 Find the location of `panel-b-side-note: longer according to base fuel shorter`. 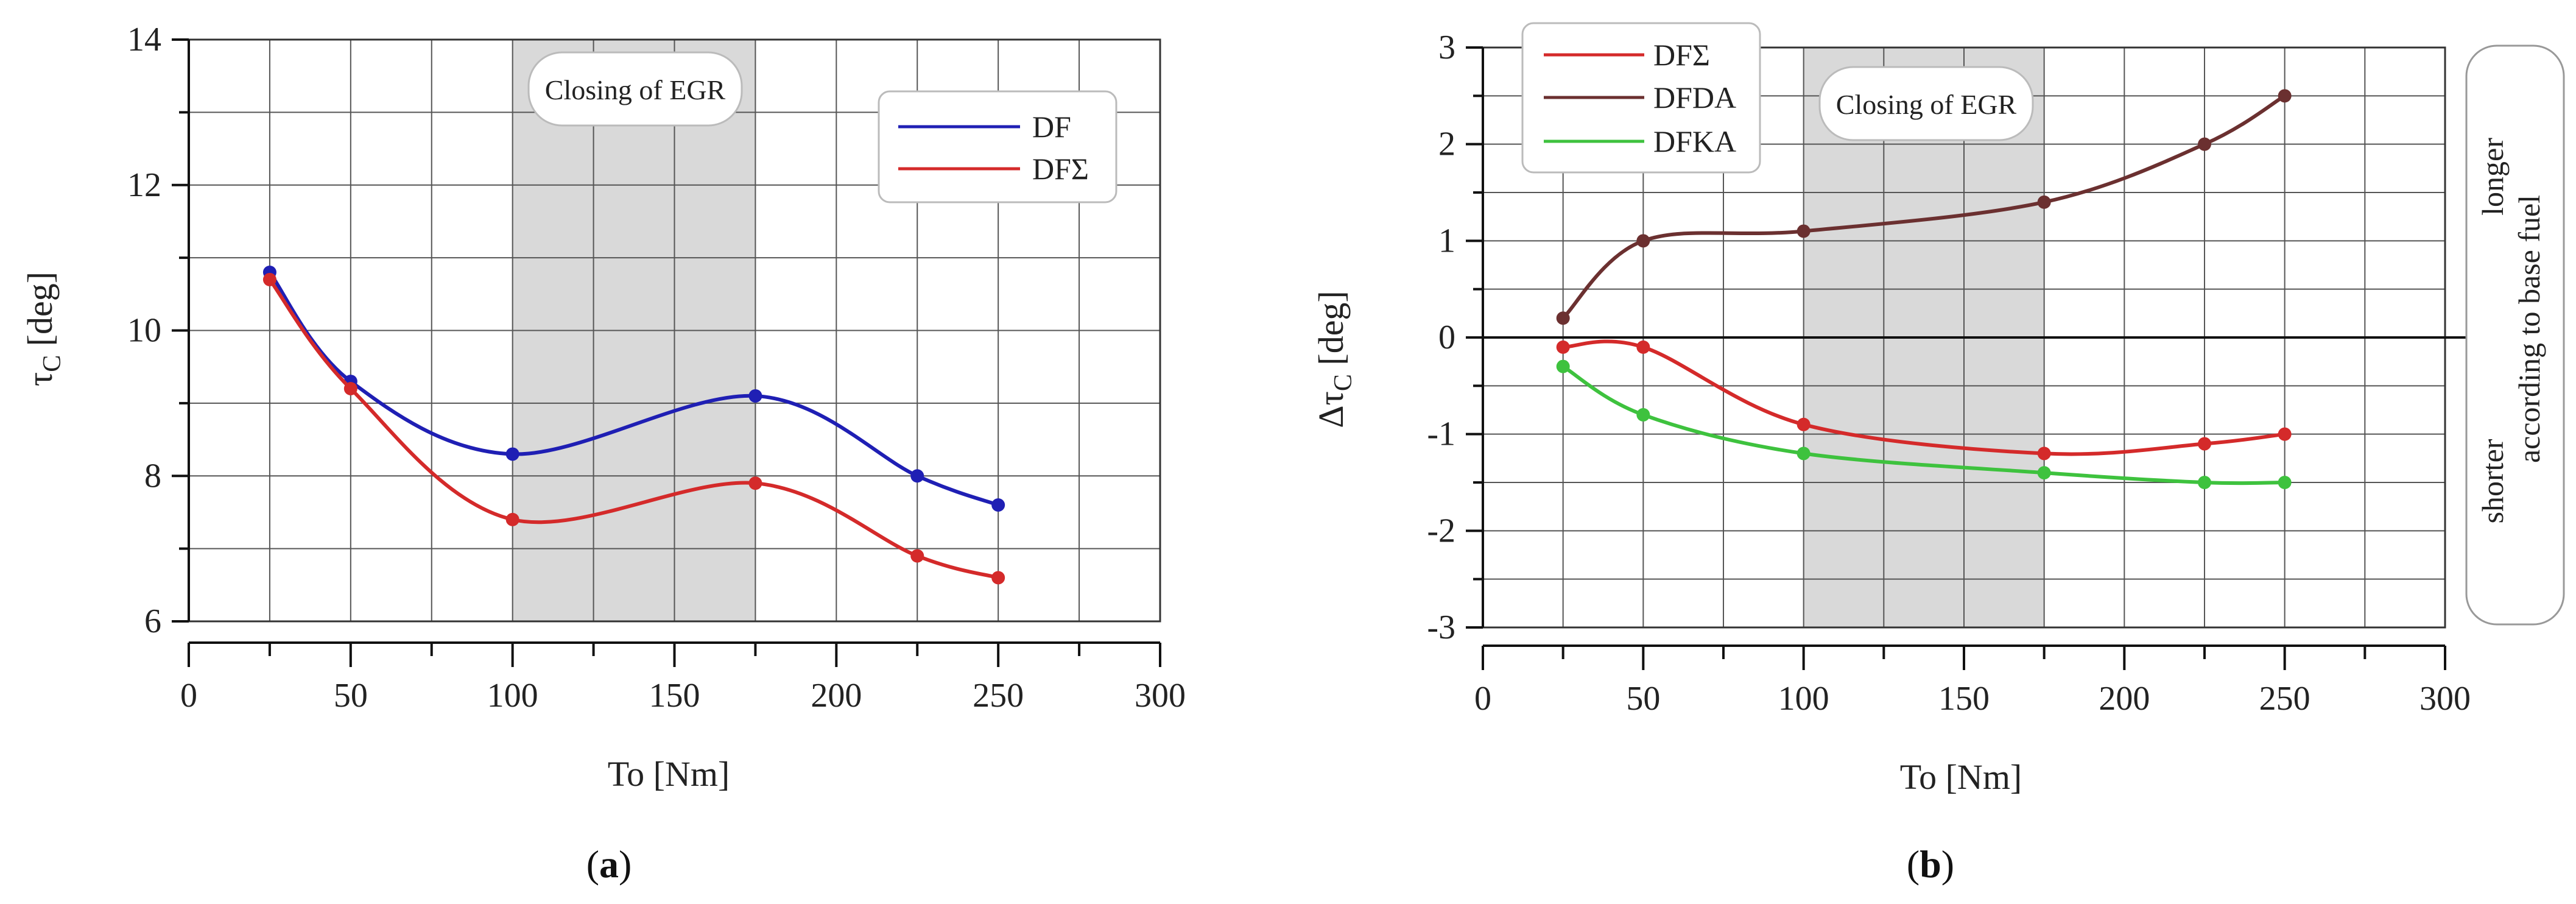

panel-b-side-note: longer according to base fuel shorter is located at coordinates (2515, 335).